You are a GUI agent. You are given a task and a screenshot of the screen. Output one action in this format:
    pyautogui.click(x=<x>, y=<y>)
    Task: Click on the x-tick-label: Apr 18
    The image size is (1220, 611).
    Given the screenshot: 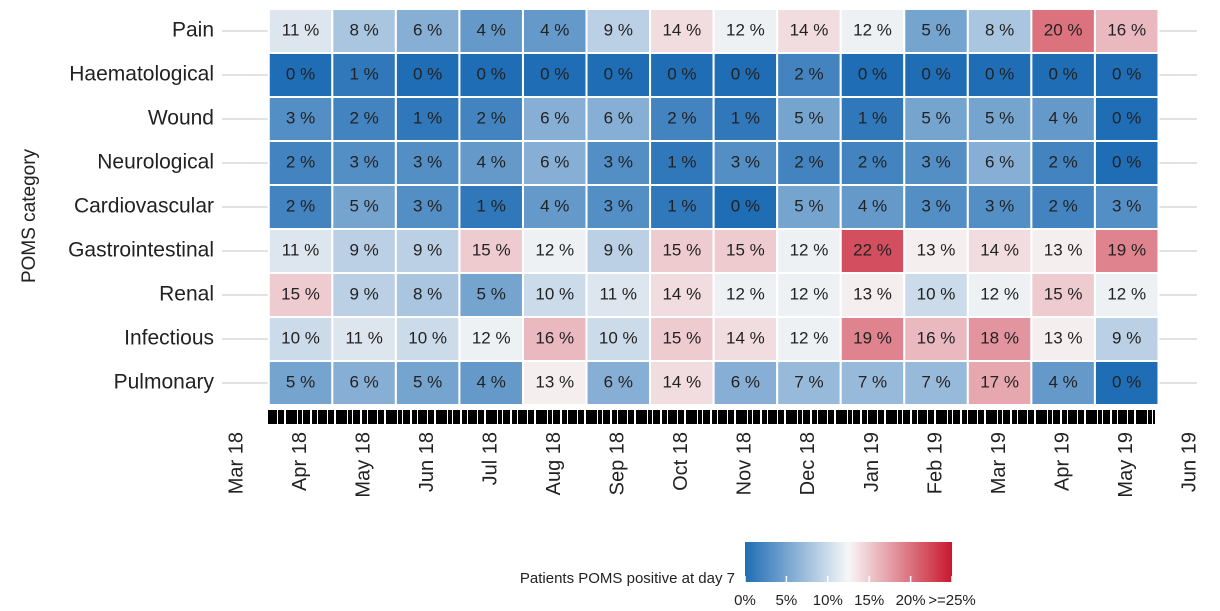 What is the action you would take?
    pyautogui.click(x=300, y=461)
    